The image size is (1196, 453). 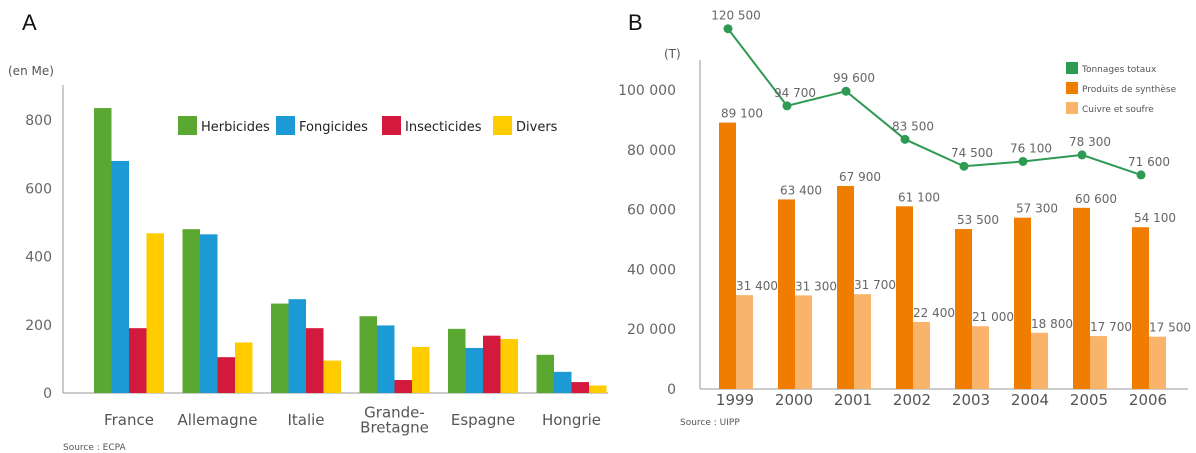 I want to click on data-label-cuivre: 17 500, so click(x=1170, y=328).